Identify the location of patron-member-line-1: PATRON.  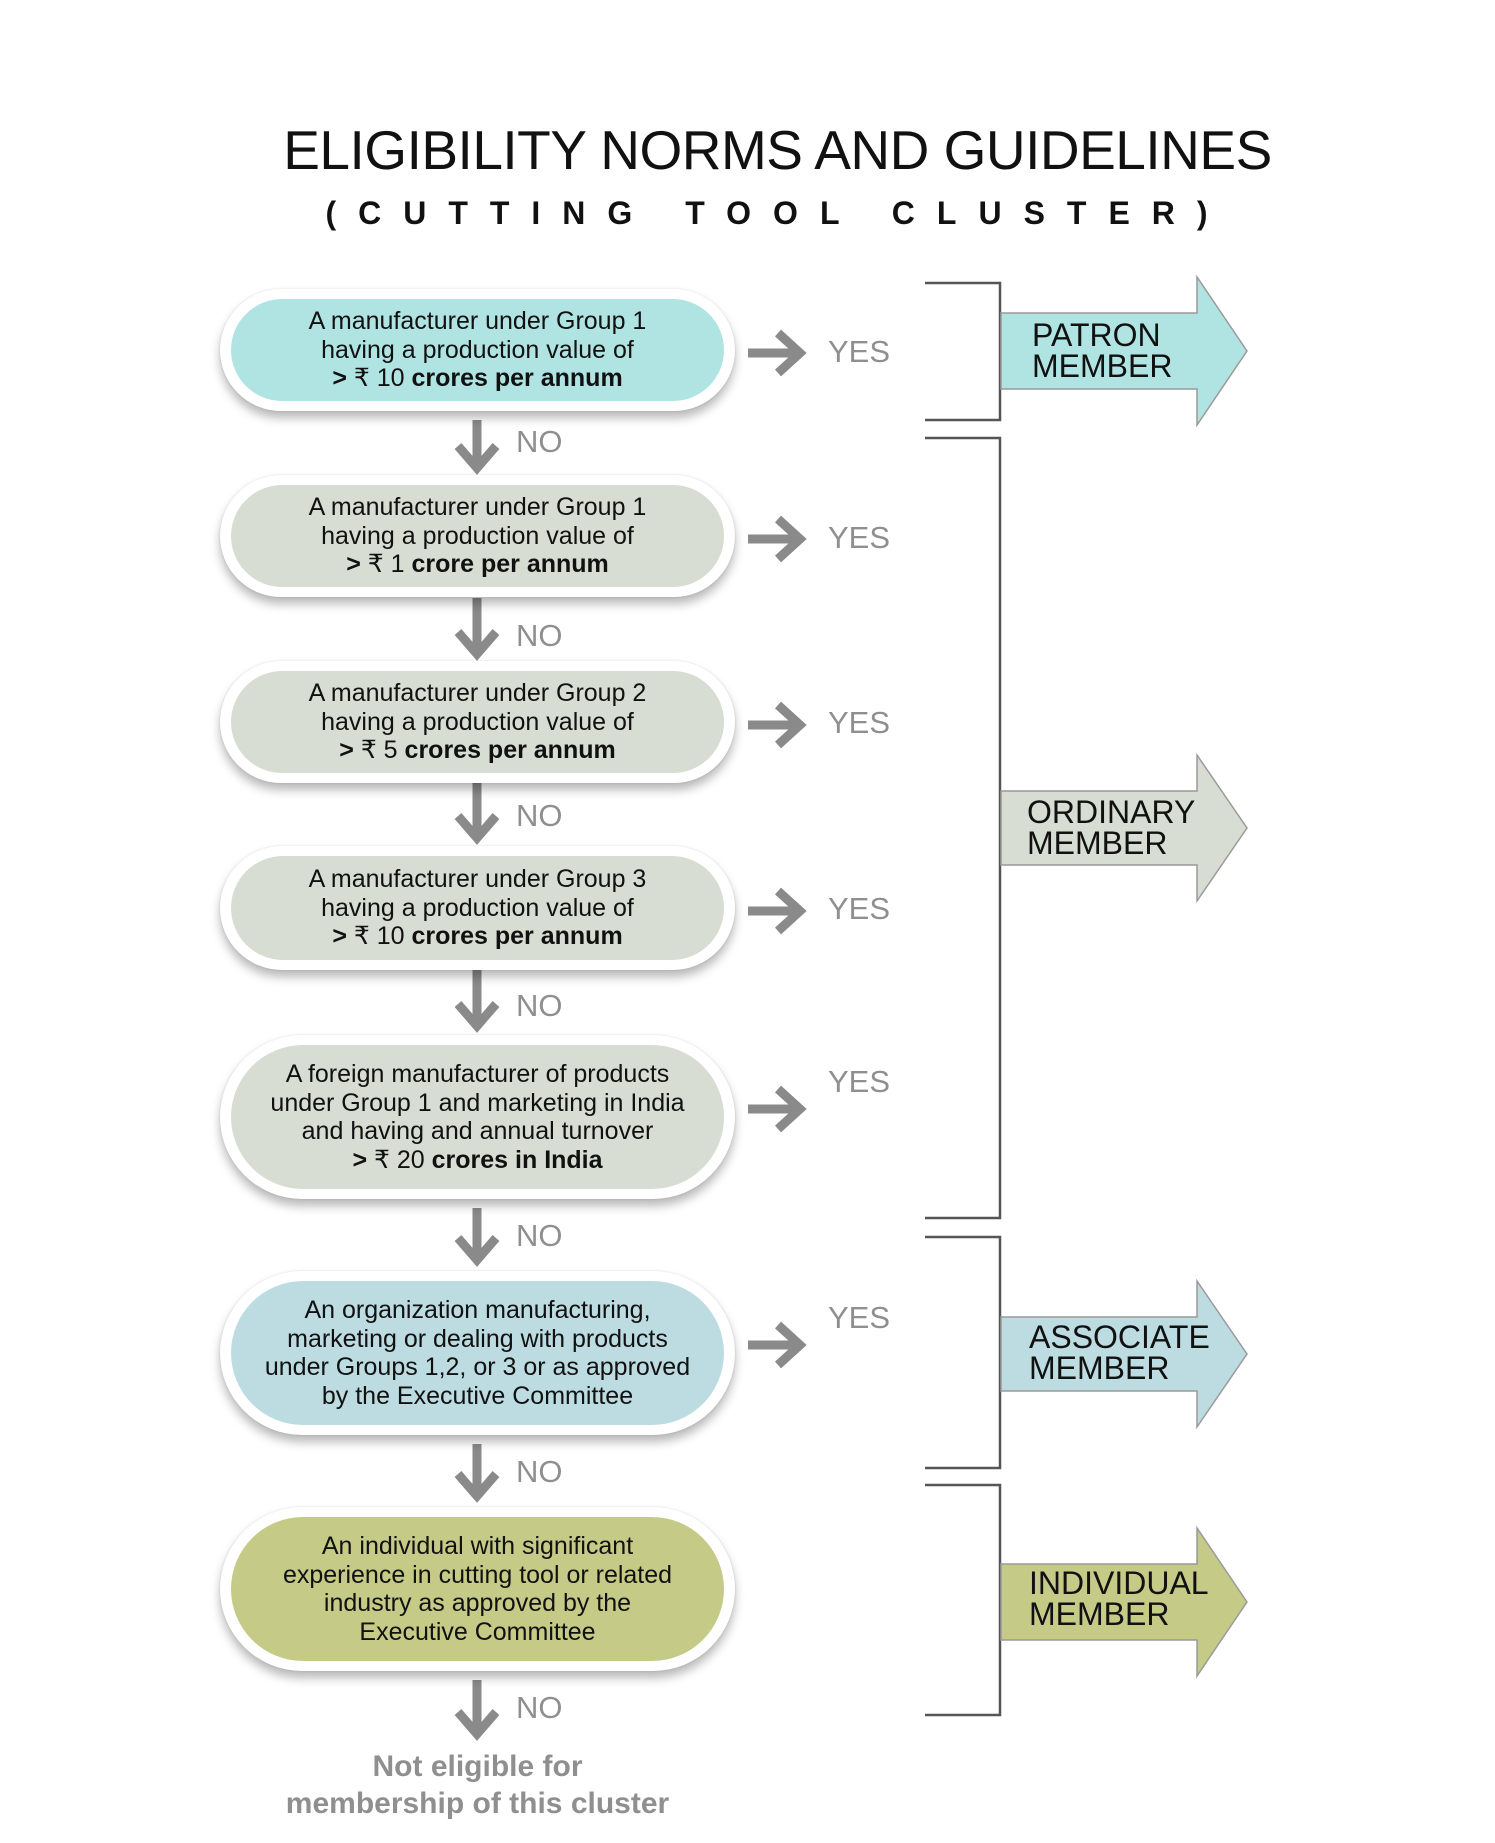
(1096, 335).